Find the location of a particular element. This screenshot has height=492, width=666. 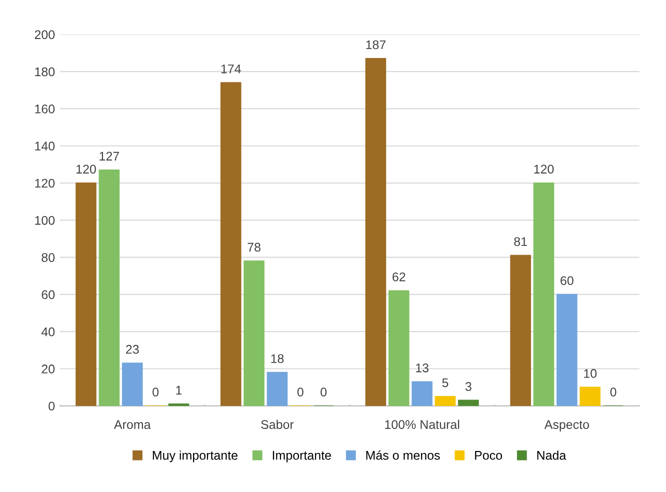

data-label: 62 is located at coordinates (399, 277).